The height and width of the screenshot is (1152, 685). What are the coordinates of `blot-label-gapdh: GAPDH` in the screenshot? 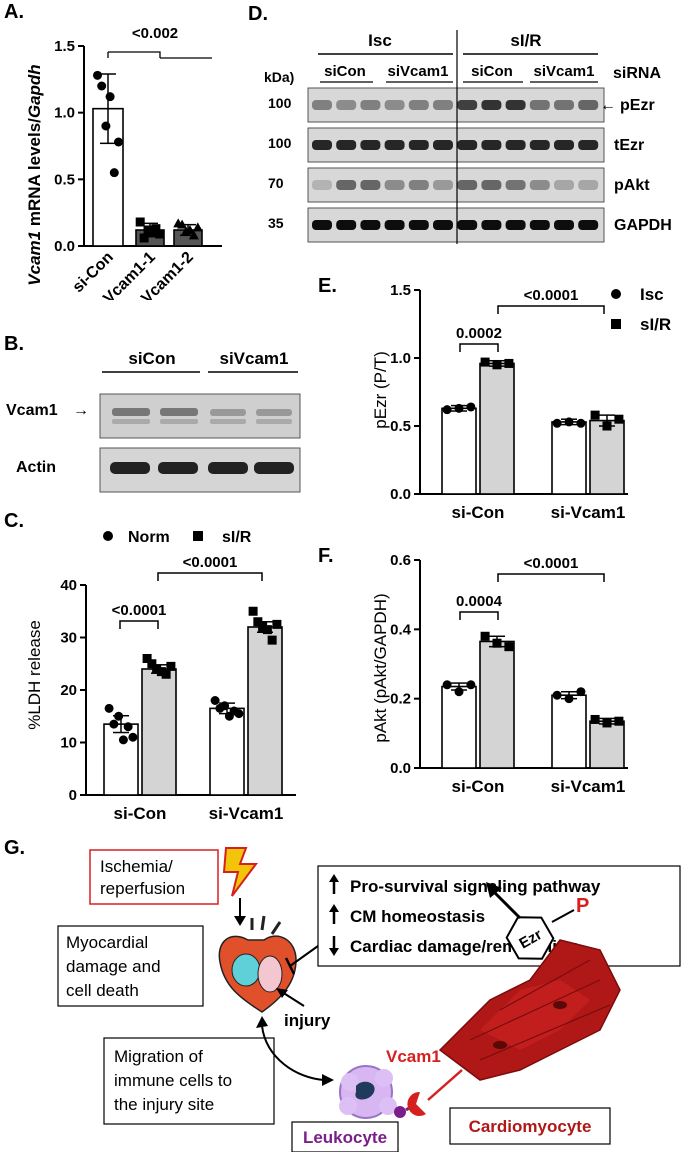 It's located at (643, 225).